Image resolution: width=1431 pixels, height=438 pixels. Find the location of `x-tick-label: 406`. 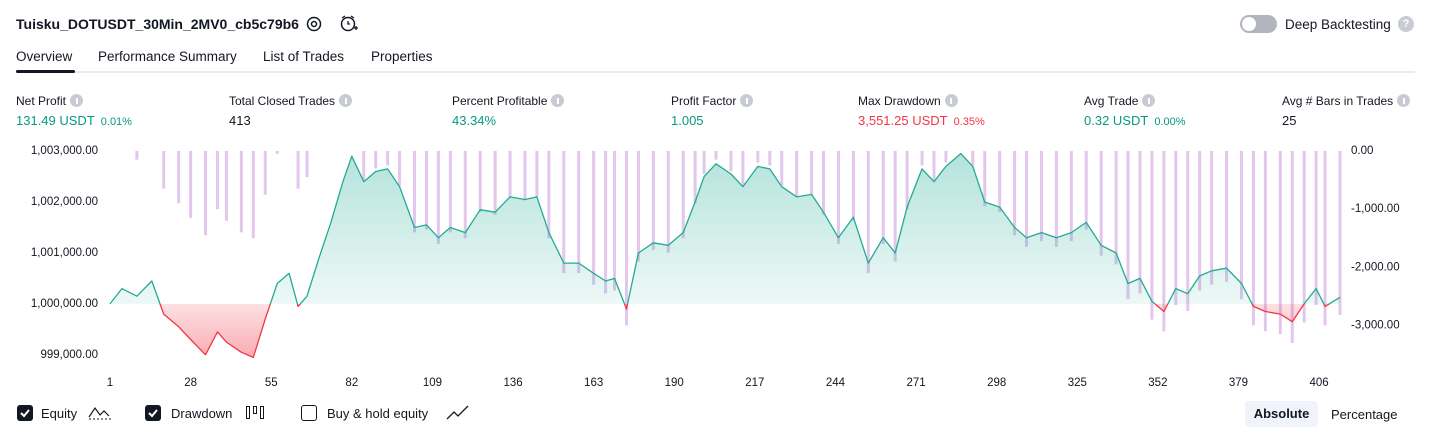

x-tick-label: 406 is located at coordinates (1319, 383).